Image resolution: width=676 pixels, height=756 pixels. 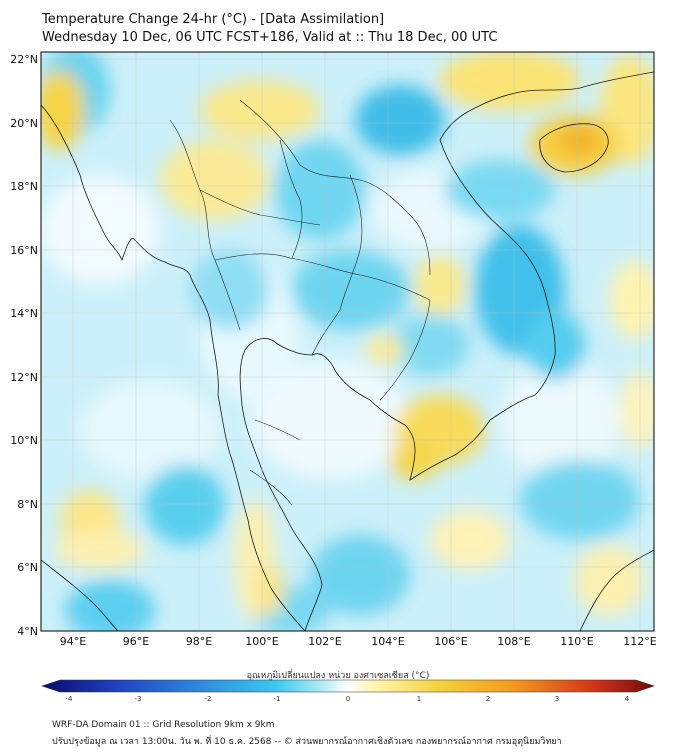 I want to click on lat-label: 14°N, so click(x=24, y=313).